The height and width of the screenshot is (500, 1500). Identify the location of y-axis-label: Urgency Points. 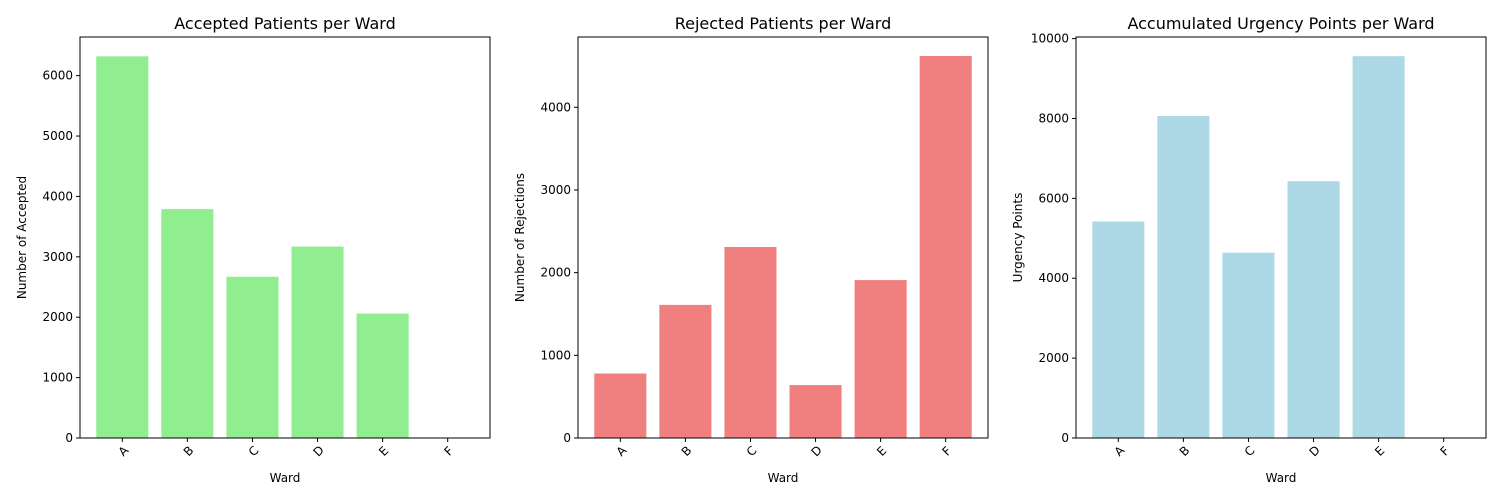
(1018, 238).